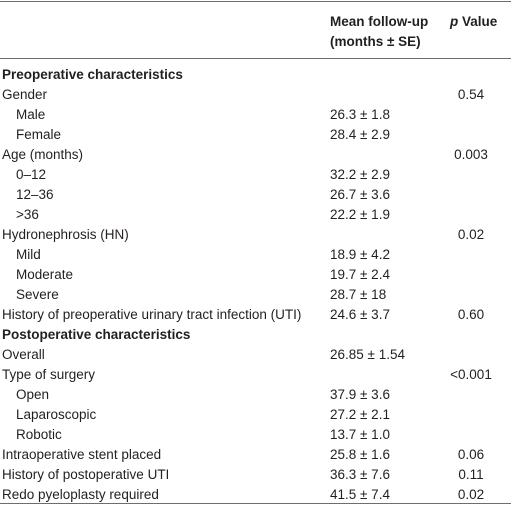  Describe the element at coordinates (360, 414) in the screenshot. I see `mean-value: 27.2 ± 2.1` at that location.